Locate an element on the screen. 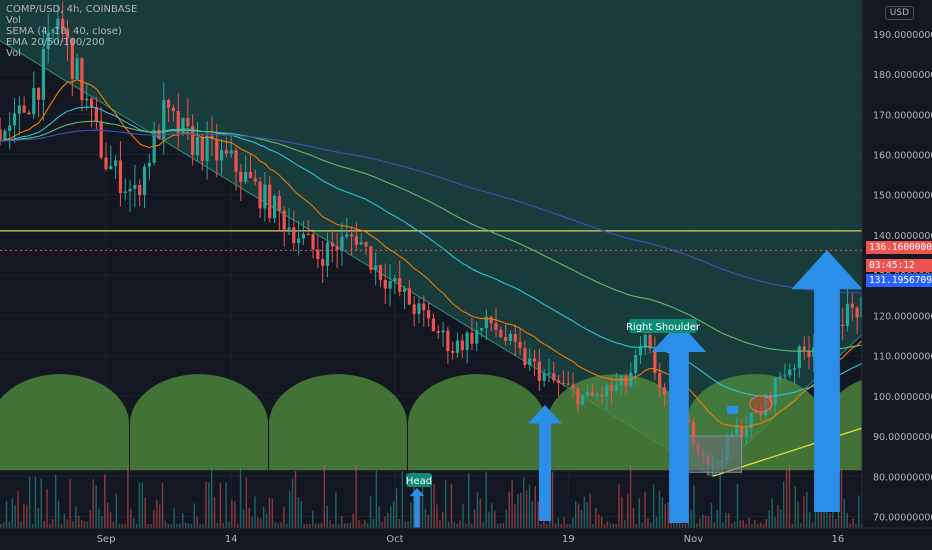 The height and width of the screenshot is (550, 932). legend-sema: SEMA (4, 18, 40, close) is located at coordinates (64, 31).